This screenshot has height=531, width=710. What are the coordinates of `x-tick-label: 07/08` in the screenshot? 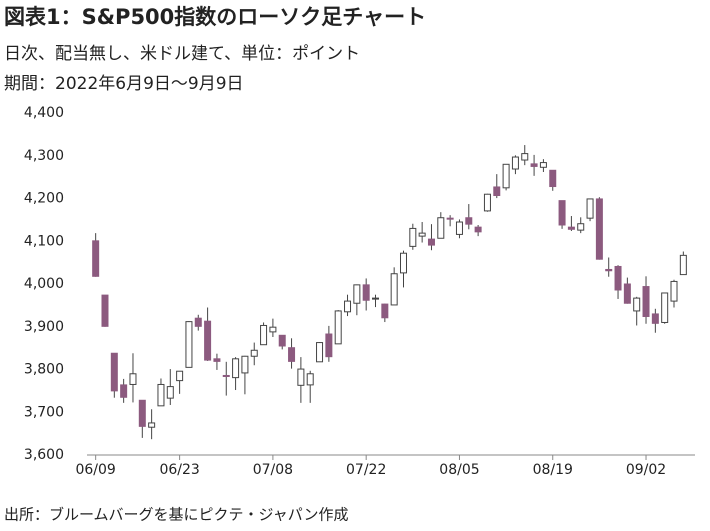 It's located at (273, 470).